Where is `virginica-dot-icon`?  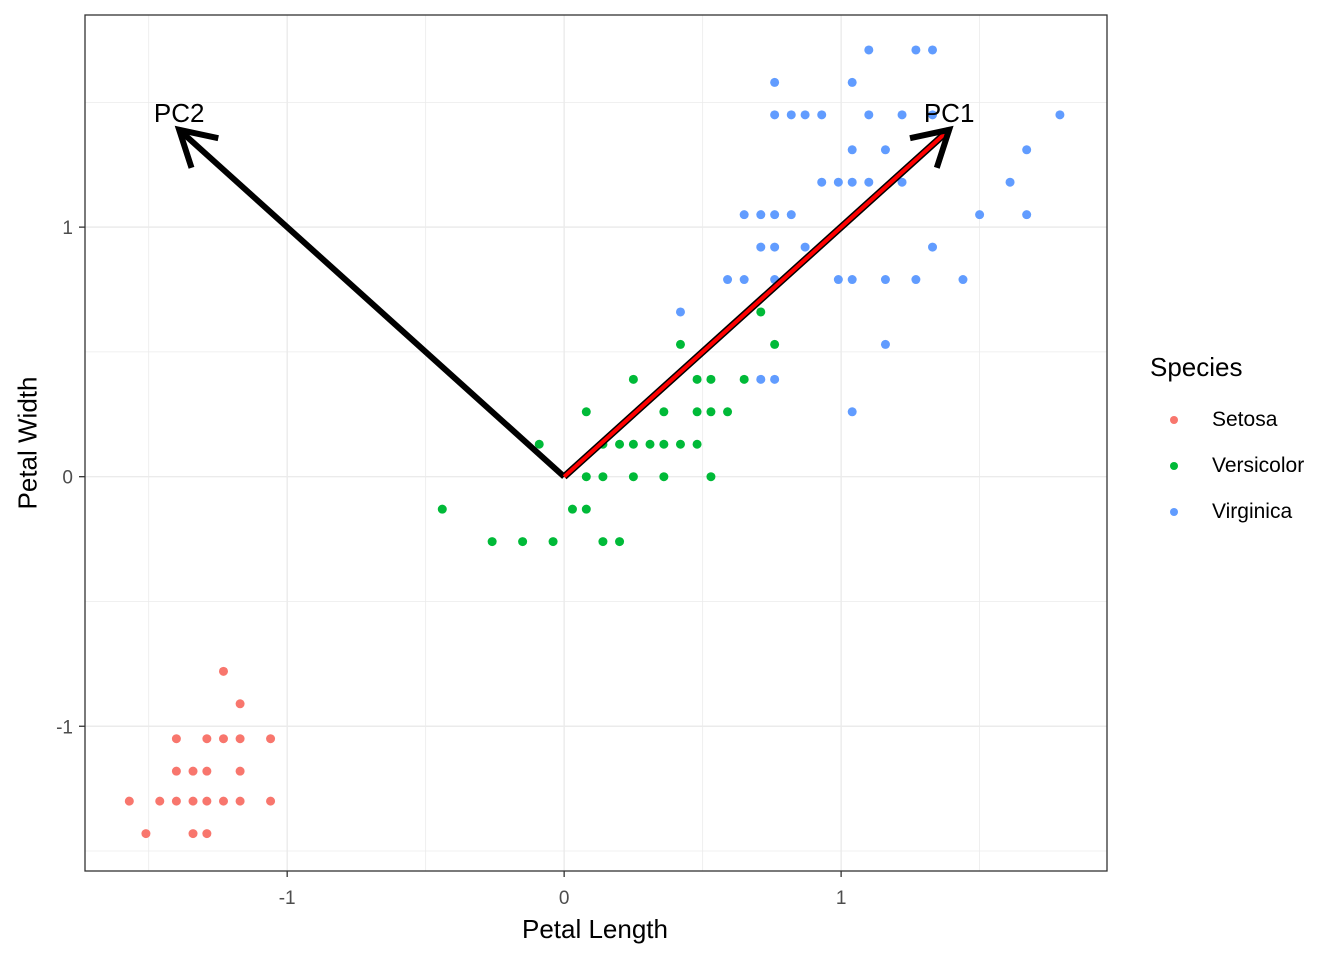 virginica-dot-icon is located at coordinates (1174, 512).